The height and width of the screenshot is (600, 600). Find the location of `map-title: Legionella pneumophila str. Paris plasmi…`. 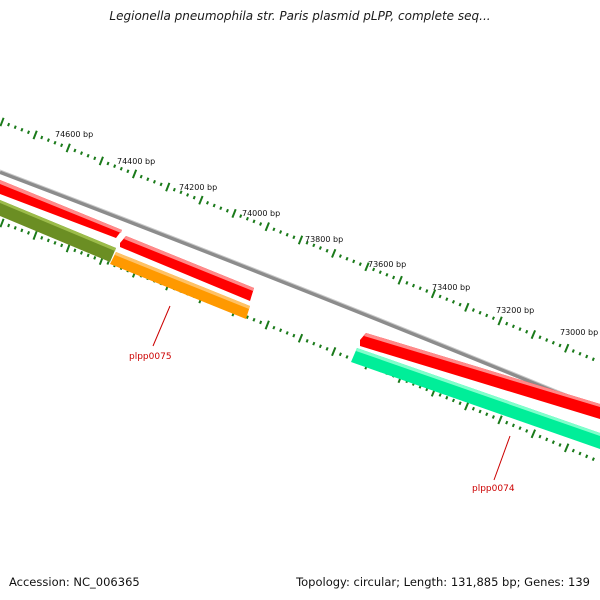

map-title: Legionella pneumophila str. Paris plasmi… is located at coordinates (300, 16).